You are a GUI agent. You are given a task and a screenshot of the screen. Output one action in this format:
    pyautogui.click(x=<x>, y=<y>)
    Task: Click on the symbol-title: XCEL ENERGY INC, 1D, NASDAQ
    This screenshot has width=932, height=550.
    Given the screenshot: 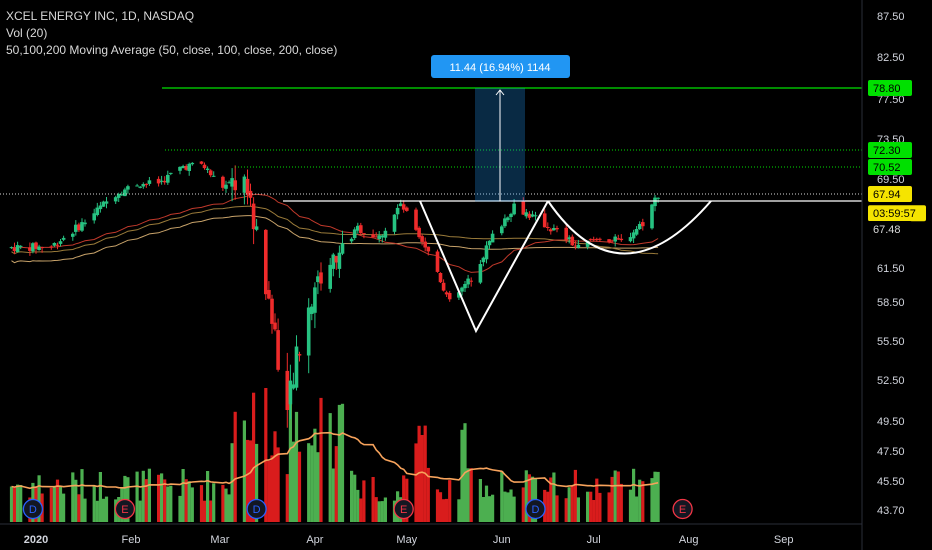 What is the action you would take?
    pyautogui.click(x=100, y=16)
    